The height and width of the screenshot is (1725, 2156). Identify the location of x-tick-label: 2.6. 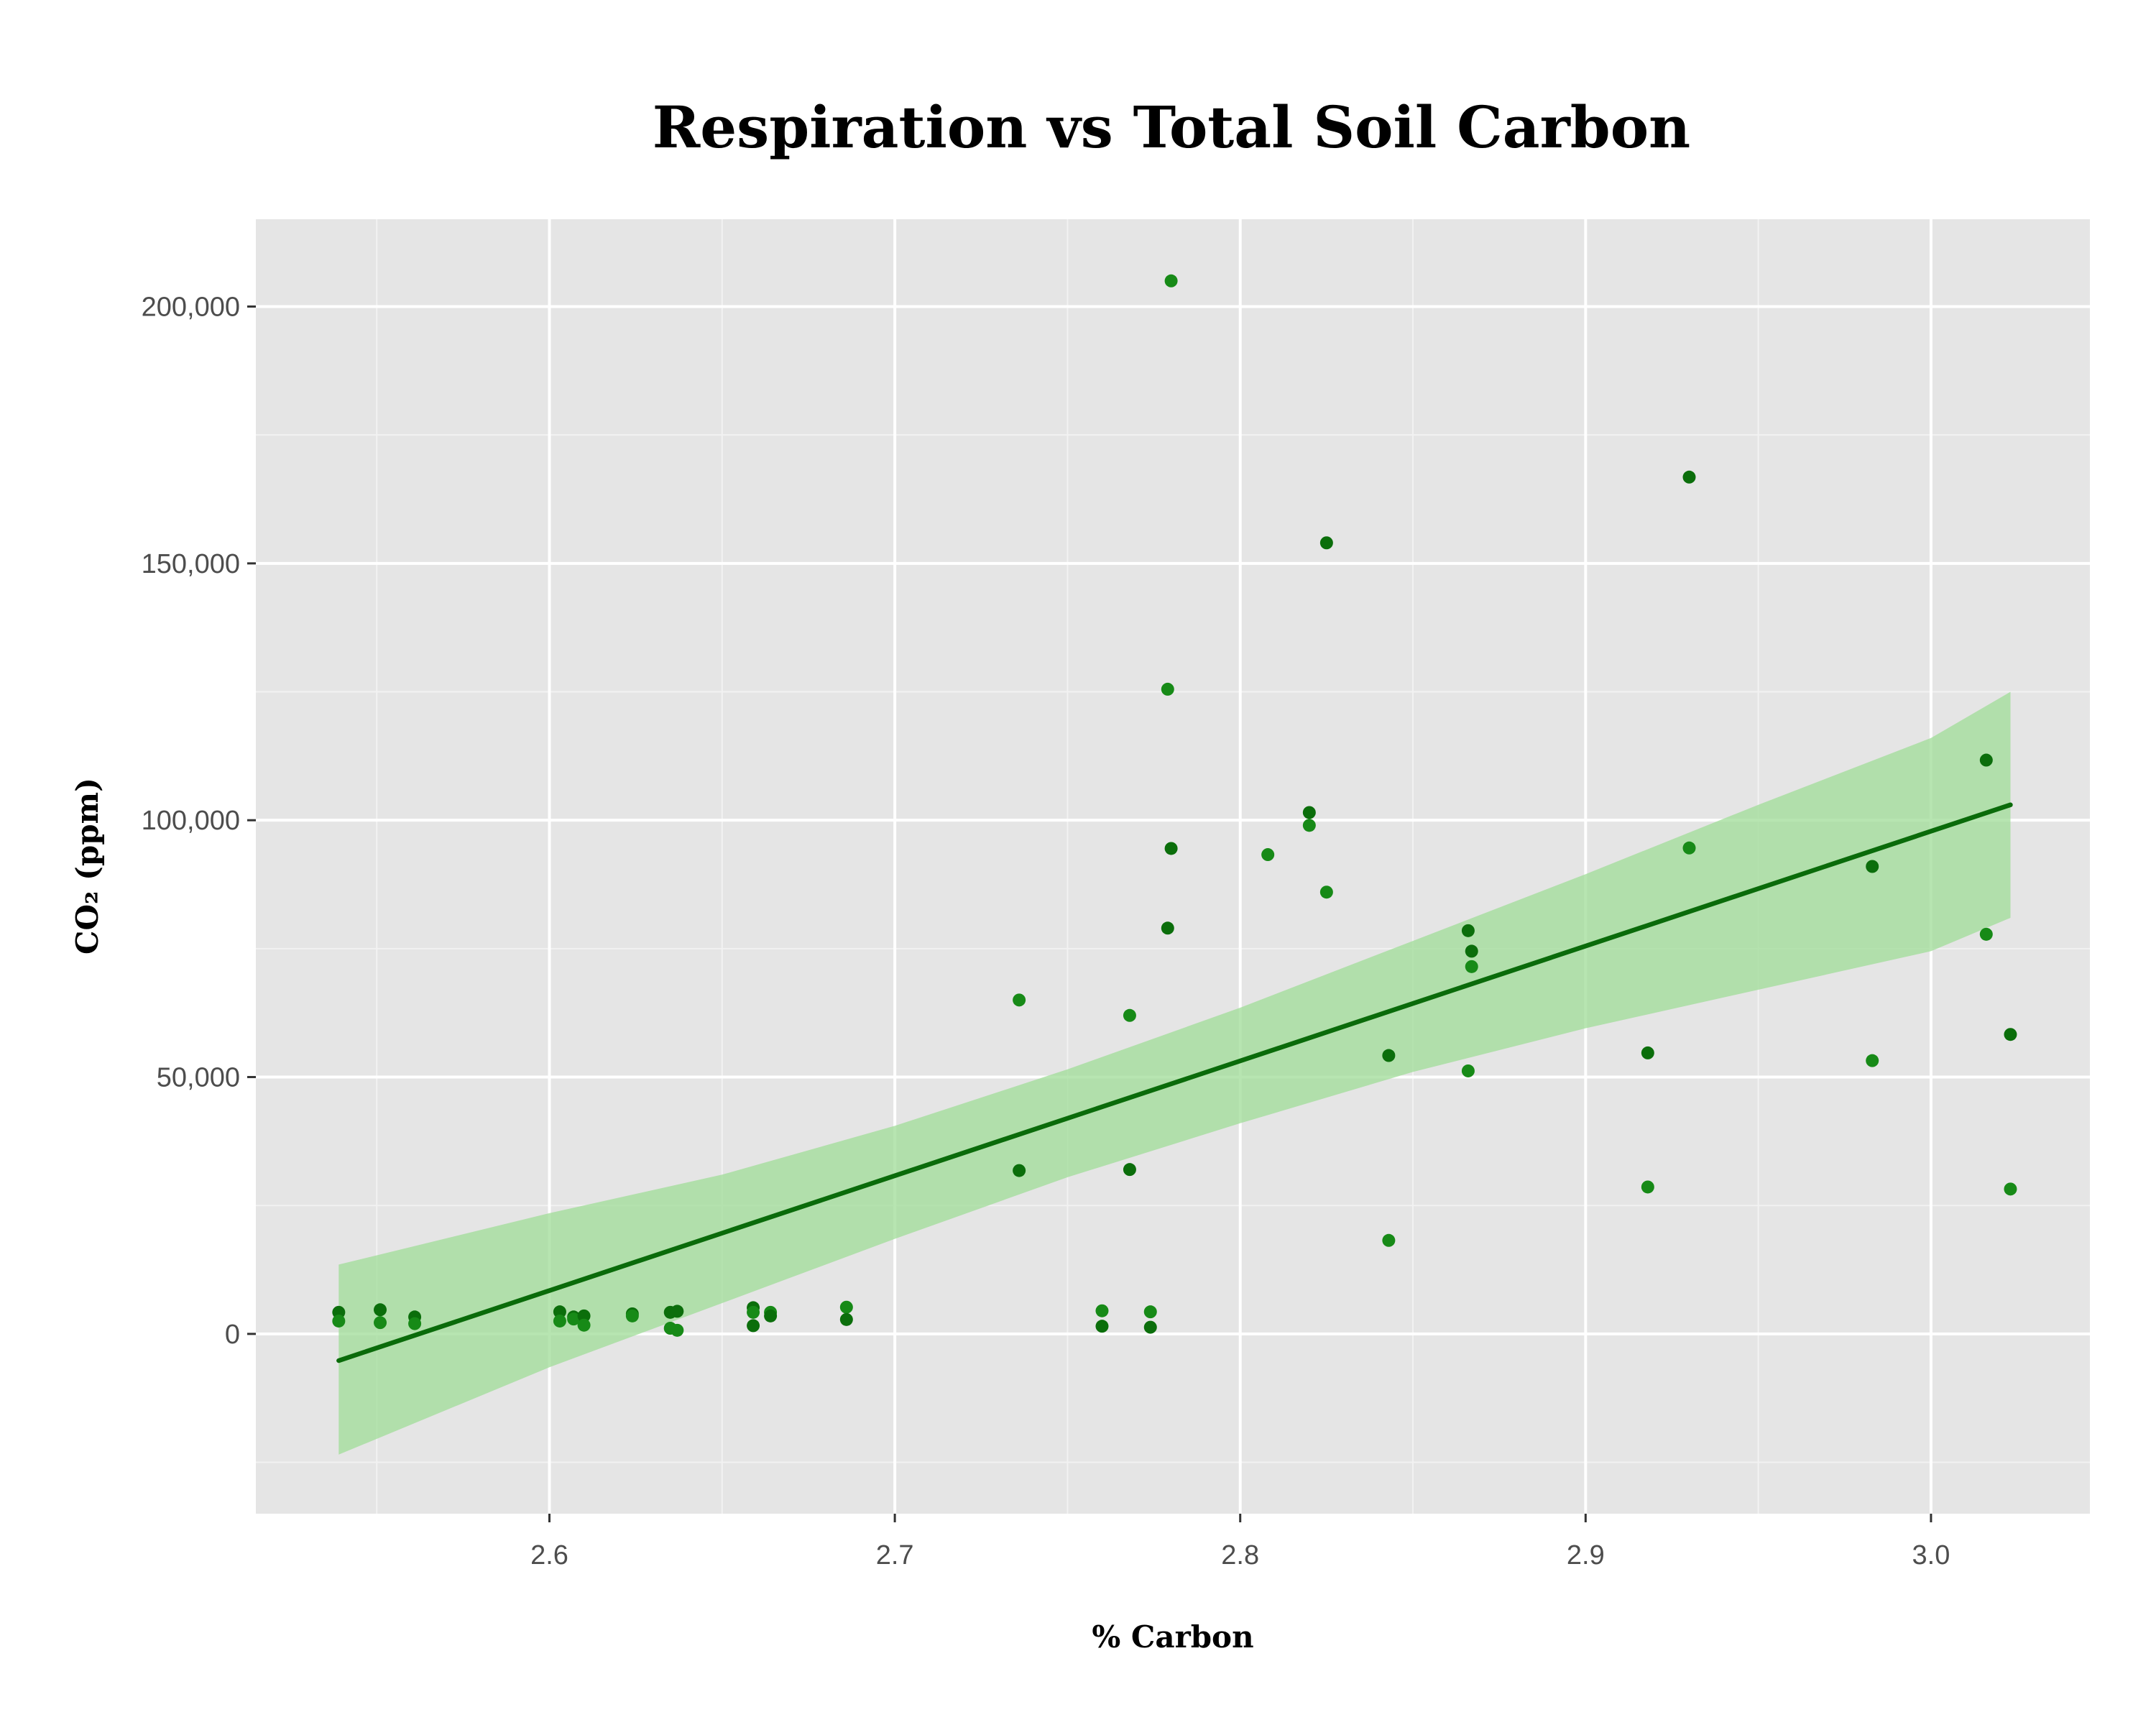
(549, 1555).